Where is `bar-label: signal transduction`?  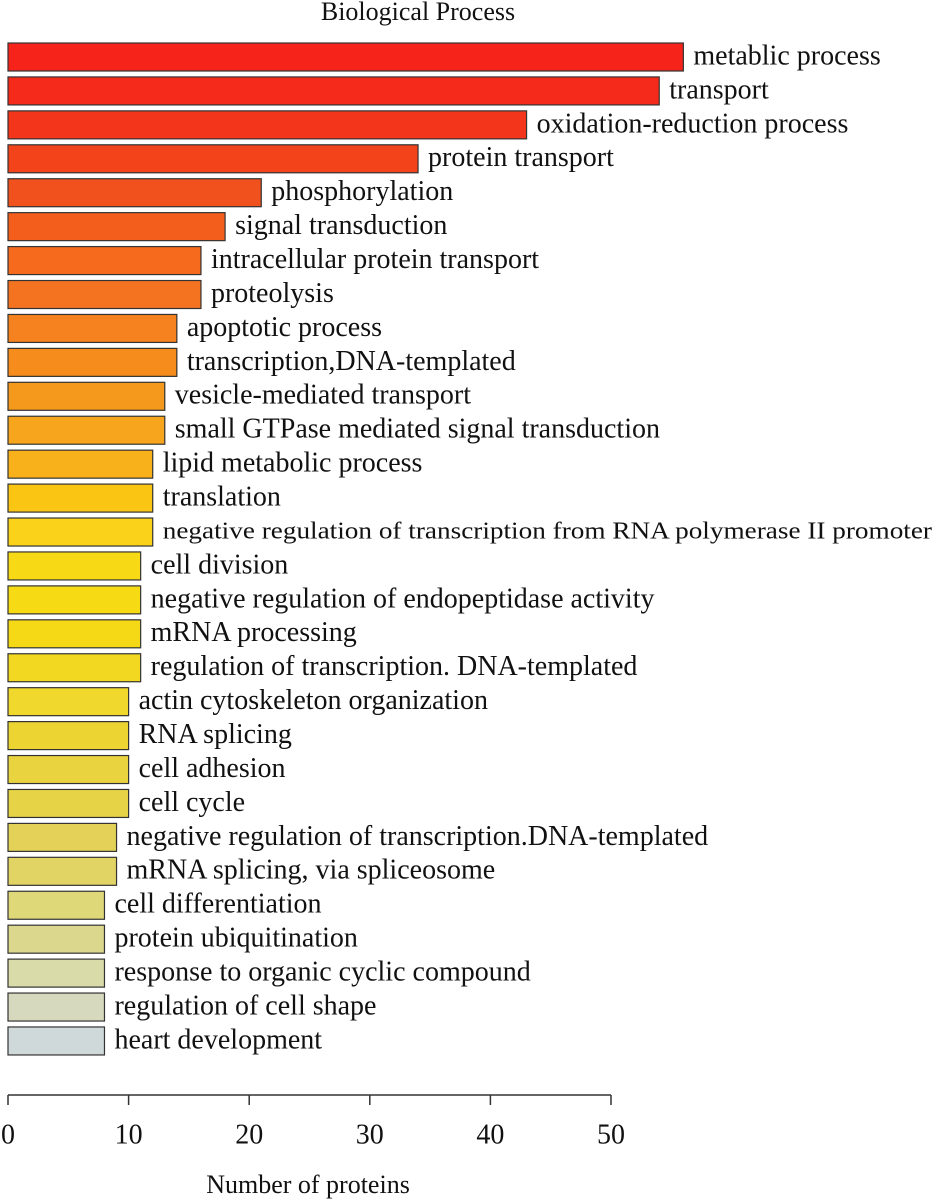
bar-label: signal transduction is located at coordinates (341, 225).